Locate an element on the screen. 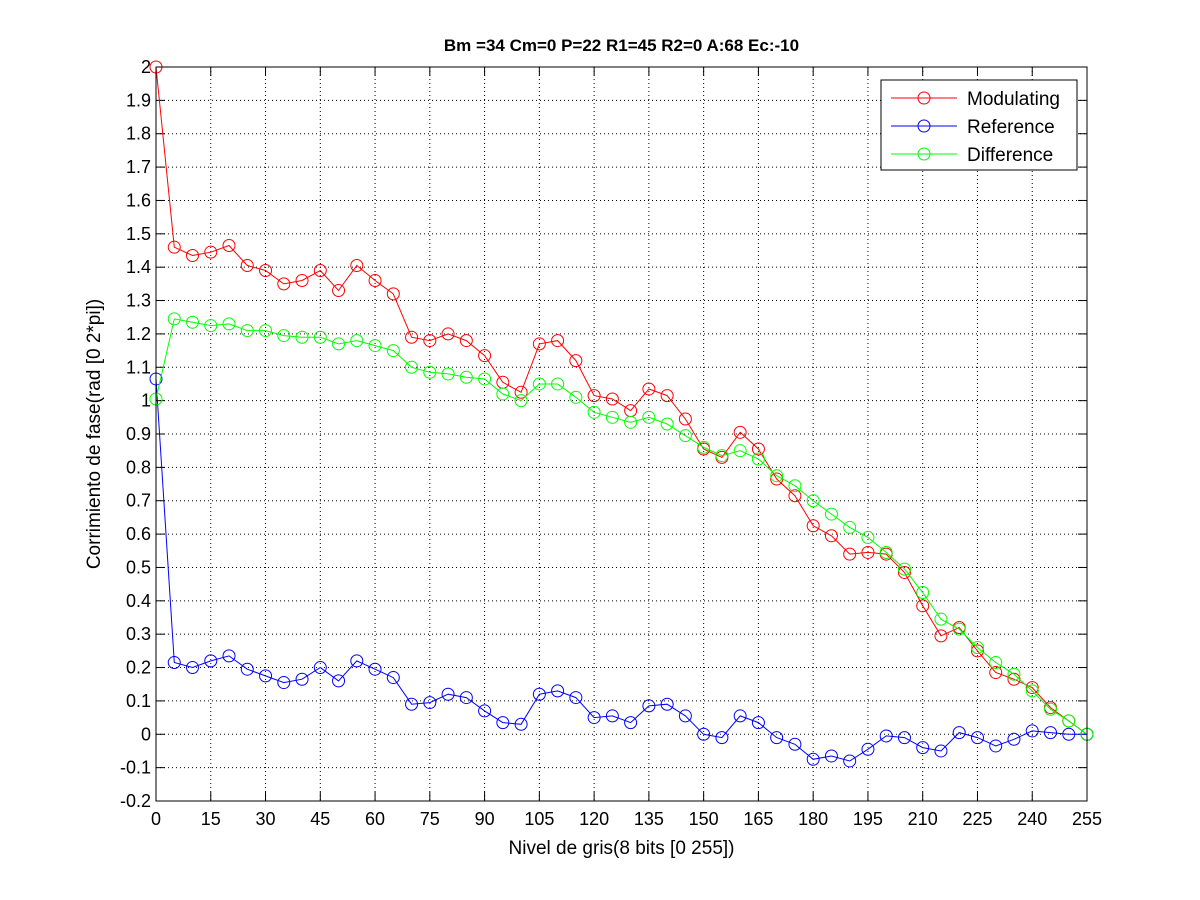  x-tick-label: 255 is located at coordinates (1087, 819).